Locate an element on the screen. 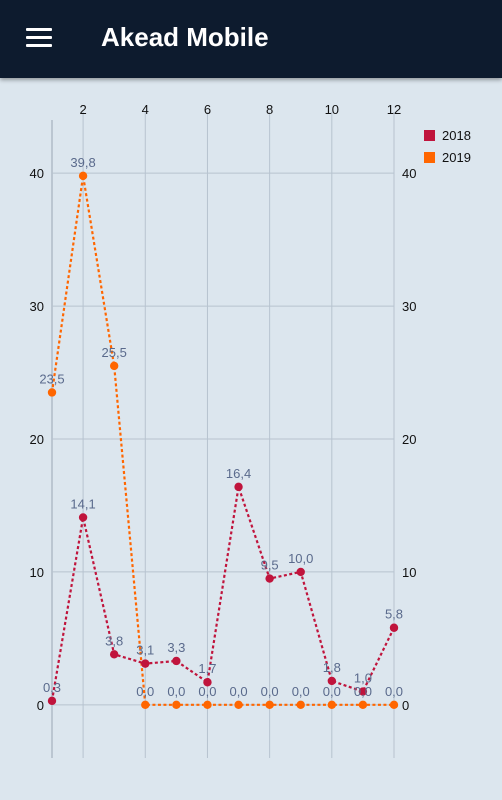 The image size is (502, 800). data-label-2018: 5,8 is located at coordinates (394, 614).